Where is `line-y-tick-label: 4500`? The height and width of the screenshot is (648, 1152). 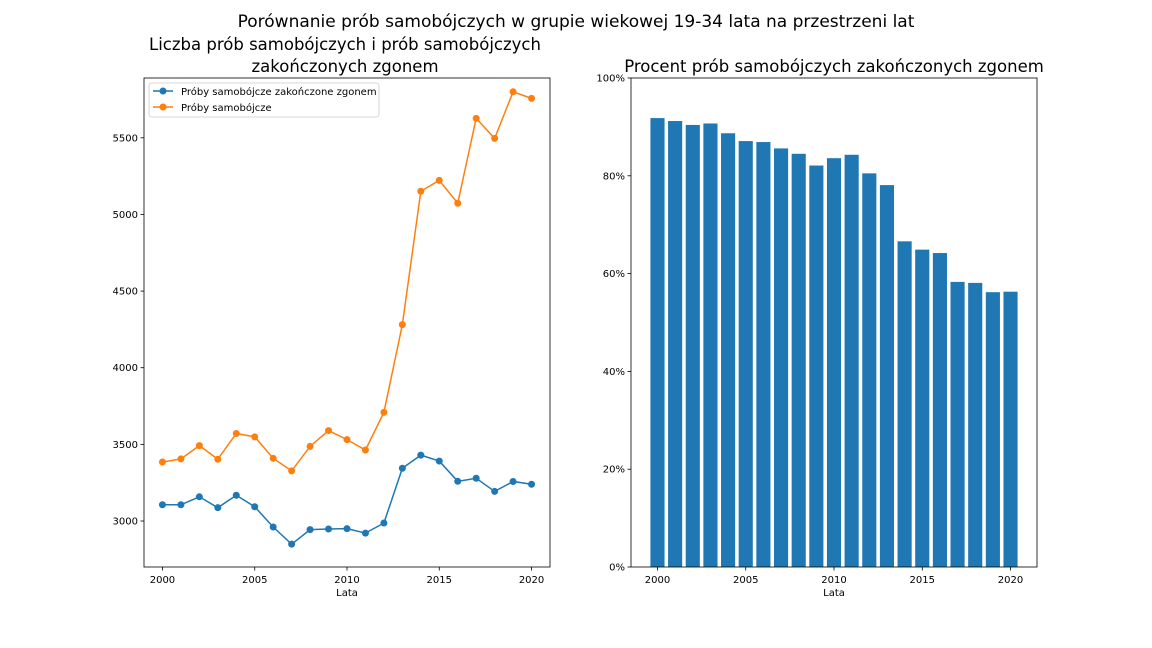
line-y-tick-label: 4500 is located at coordinates (125, 292).